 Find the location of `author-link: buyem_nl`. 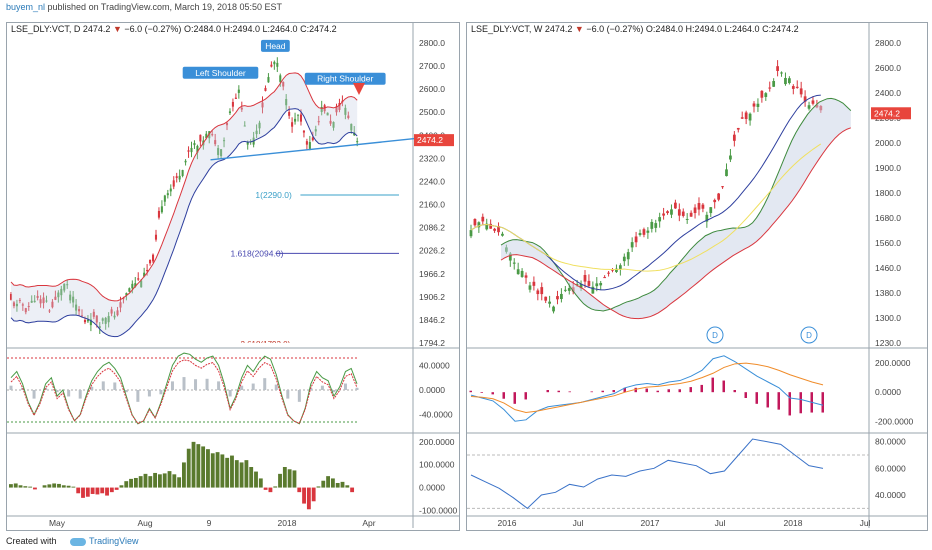

author-link: buyem_nl is located at coordinates (26, 7).